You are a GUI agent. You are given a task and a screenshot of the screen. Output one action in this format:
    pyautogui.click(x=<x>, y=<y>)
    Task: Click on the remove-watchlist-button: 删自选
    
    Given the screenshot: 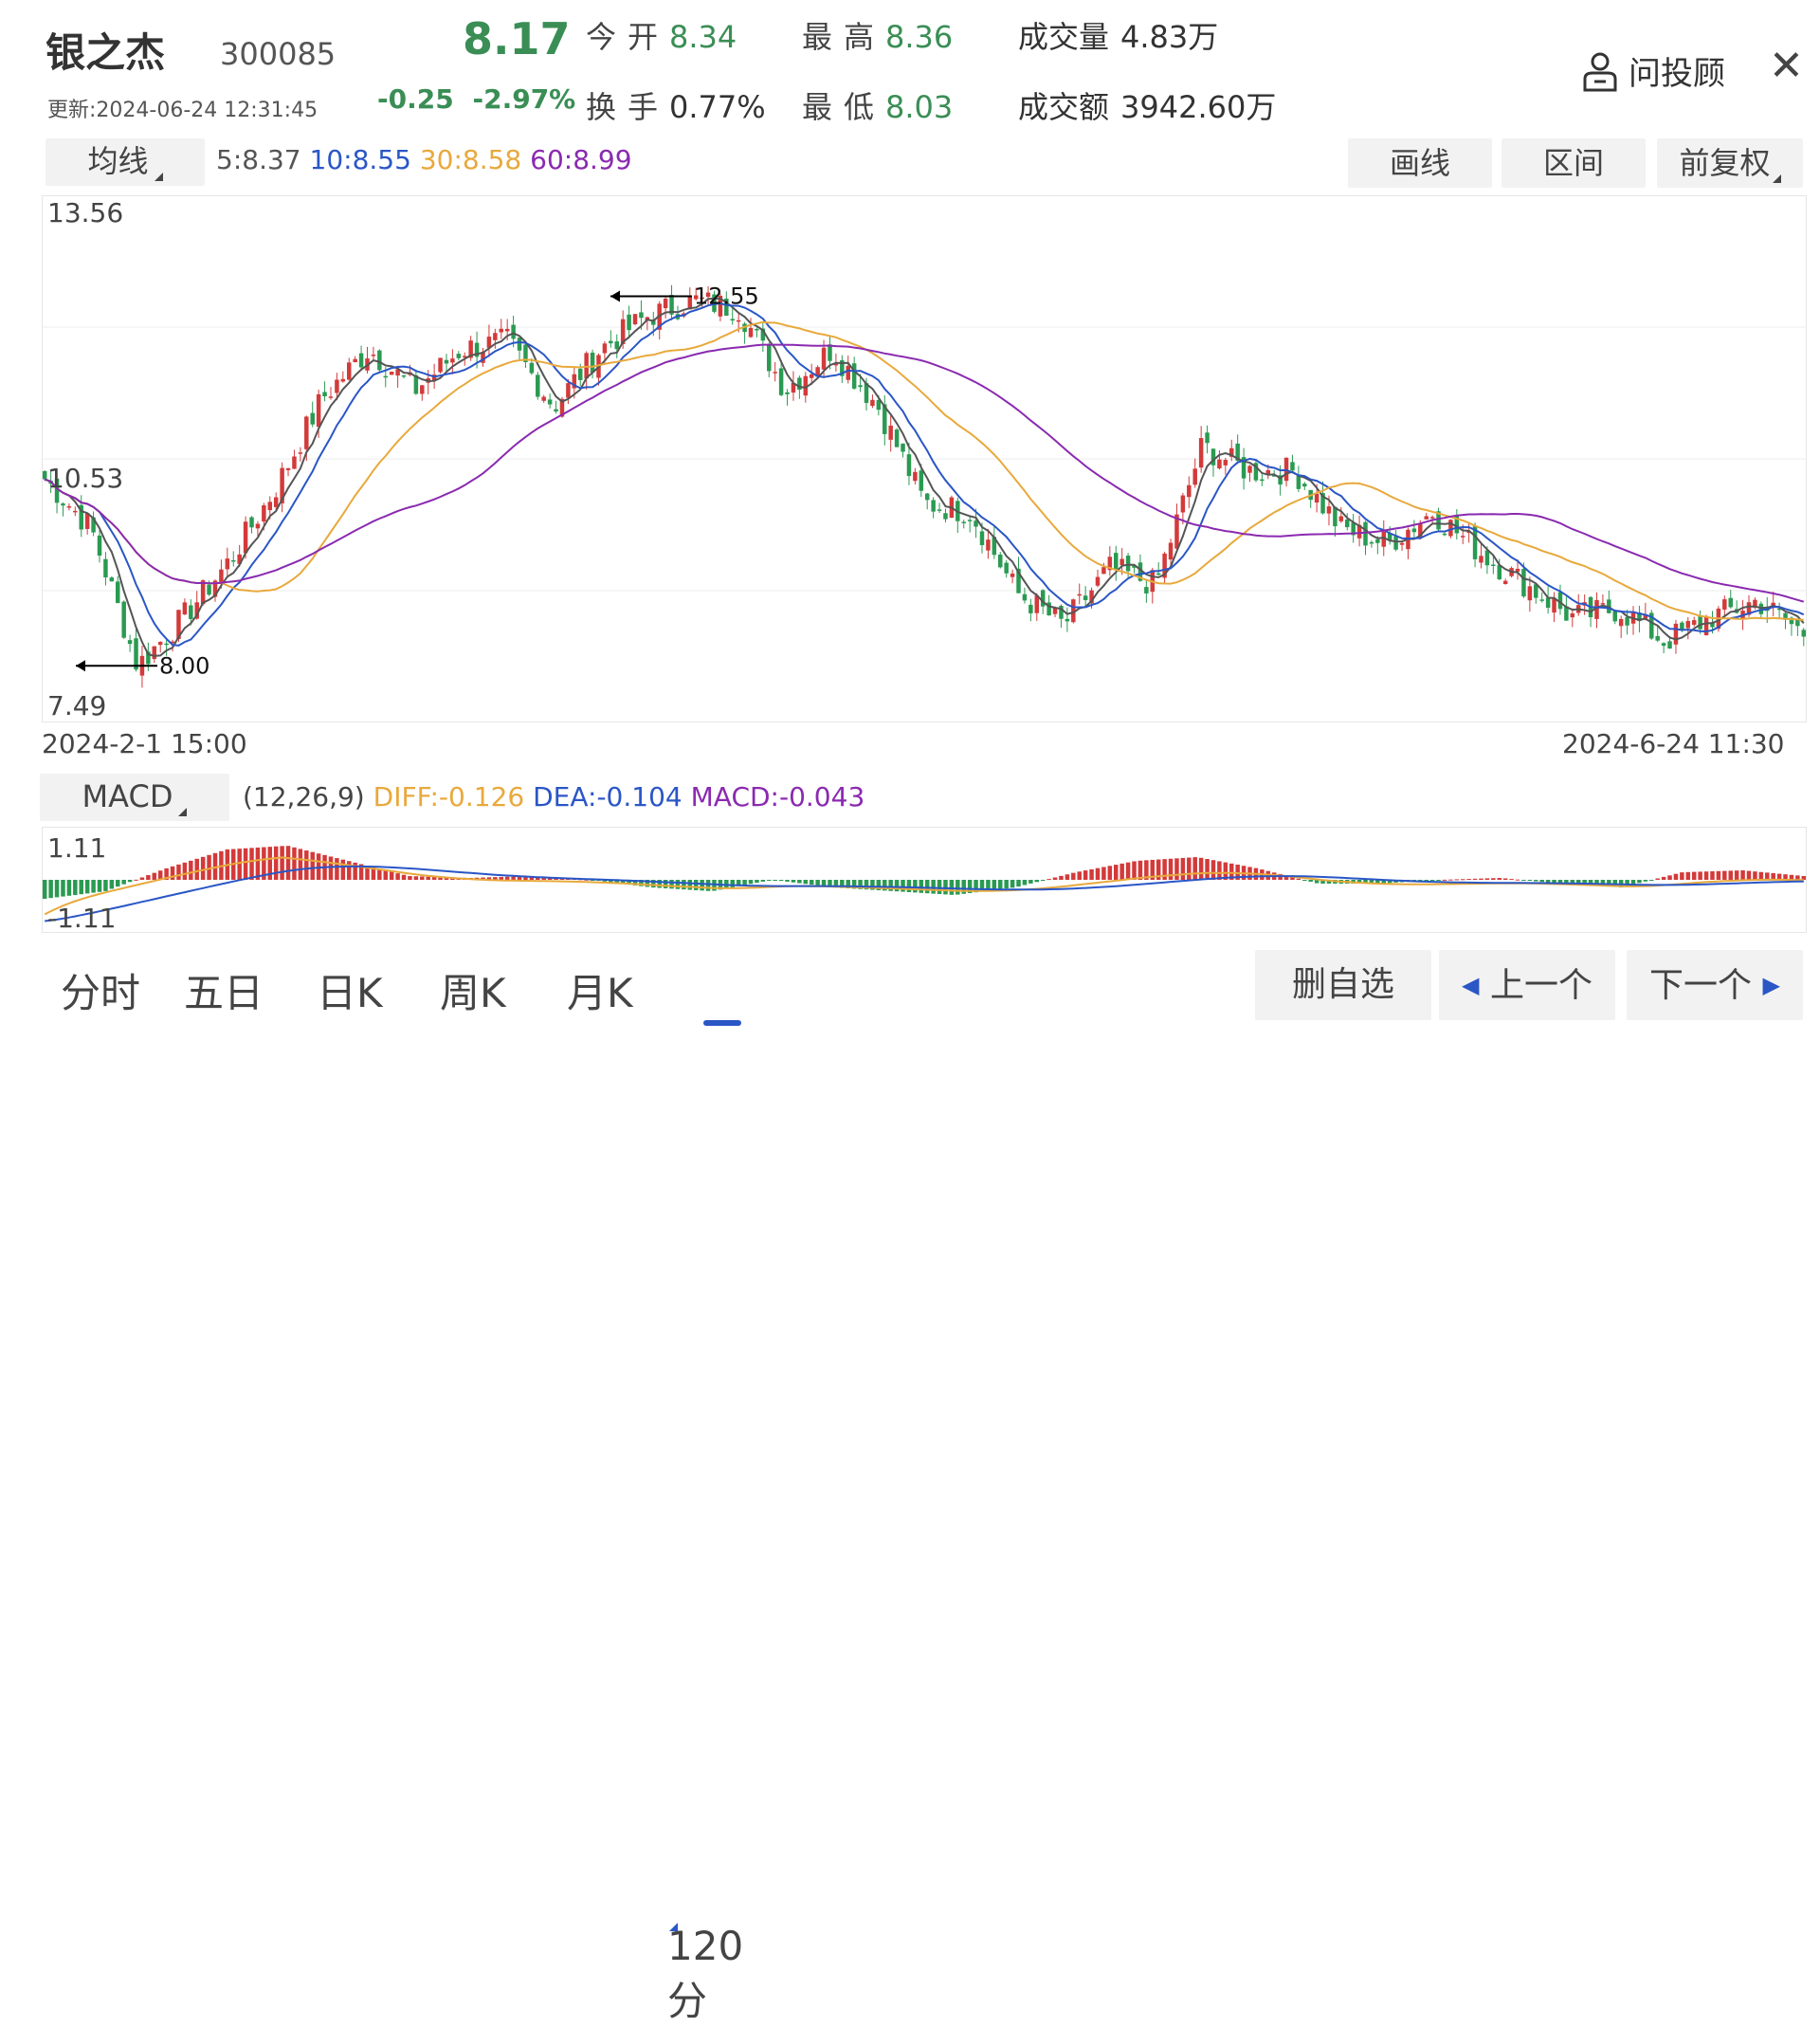 What is the action you would take?
    pyautogui.click(x=1343, y=985)
    